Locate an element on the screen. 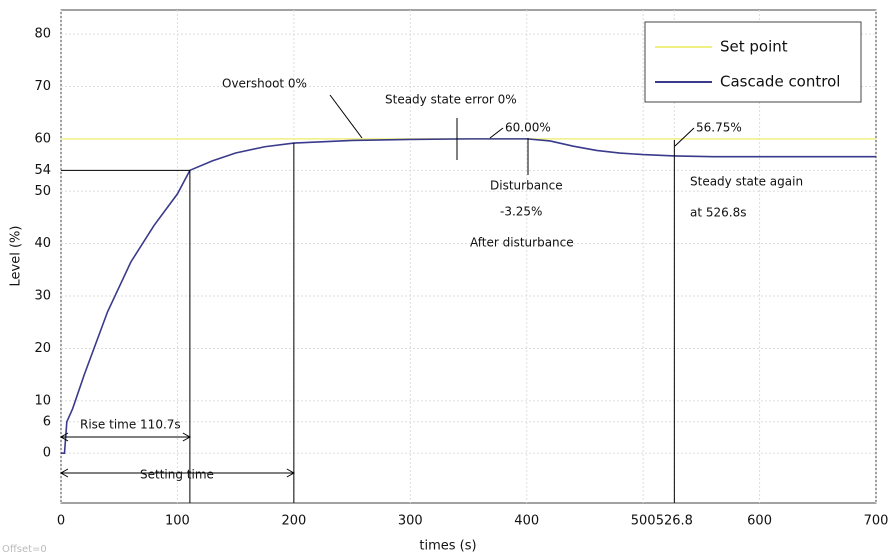  x-tick-label: 0 is located at coordinates (61, 521).